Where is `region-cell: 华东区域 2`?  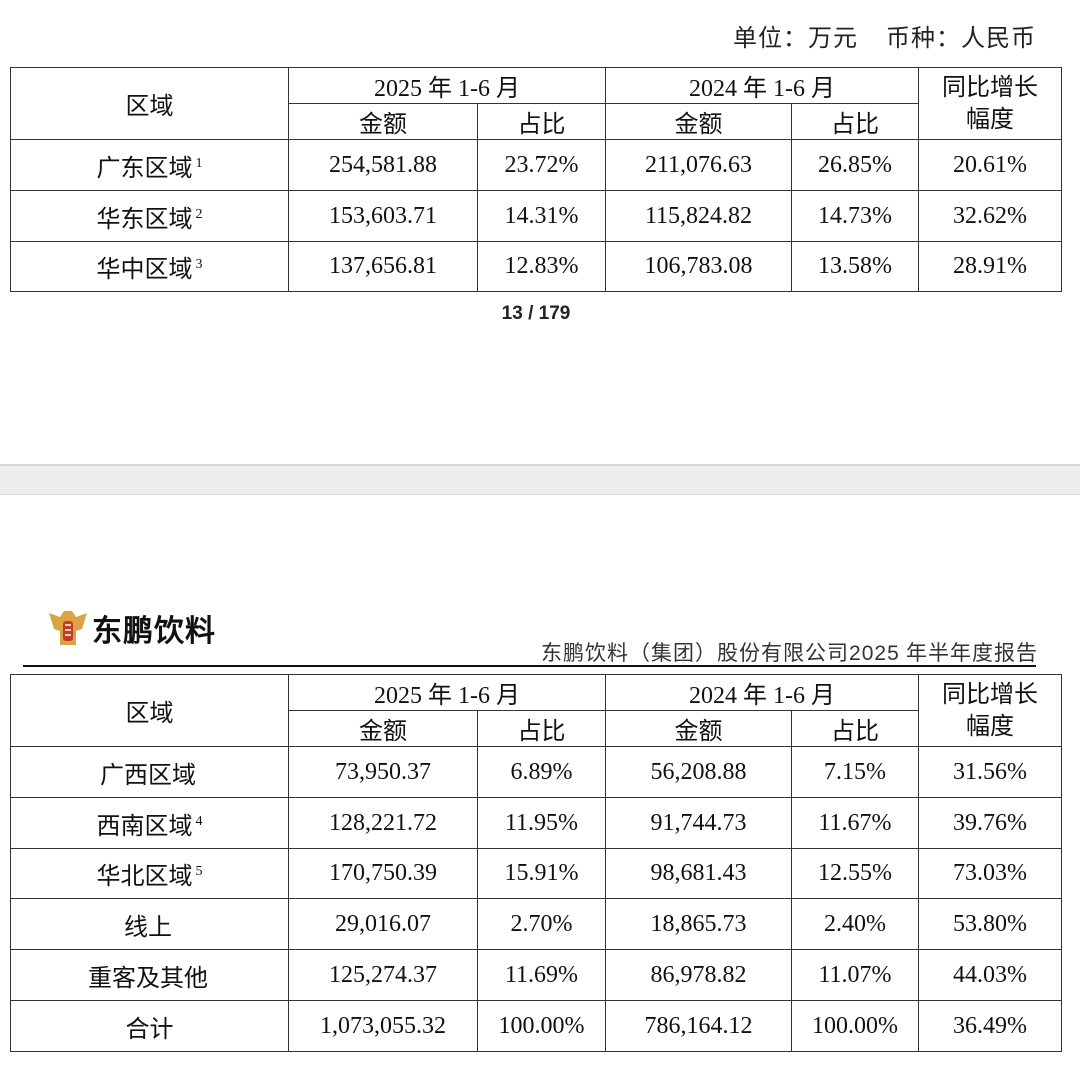 region-cell: 华东区域 2 is located at coordinates (149, 216).